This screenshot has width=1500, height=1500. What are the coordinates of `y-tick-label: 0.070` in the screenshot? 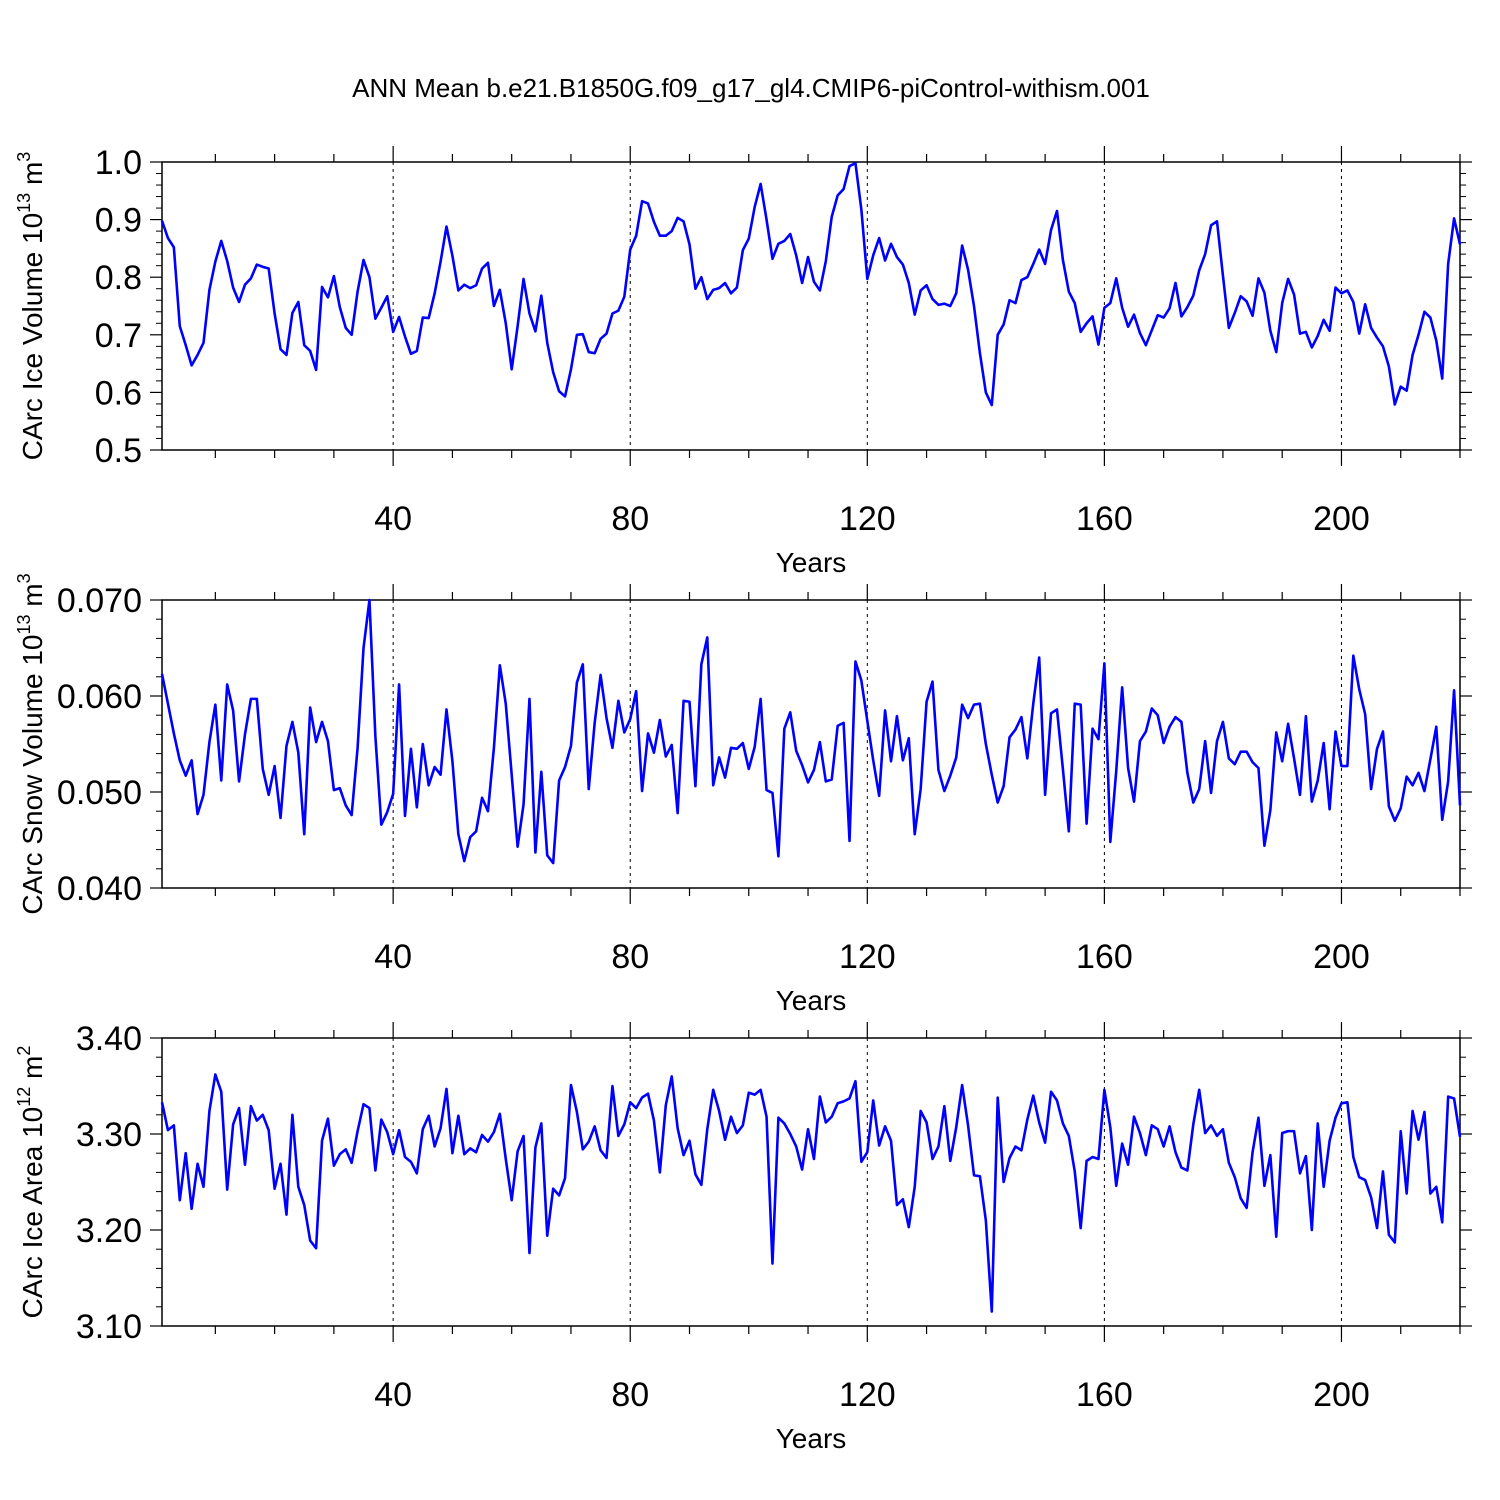 It's located at (99, 601).